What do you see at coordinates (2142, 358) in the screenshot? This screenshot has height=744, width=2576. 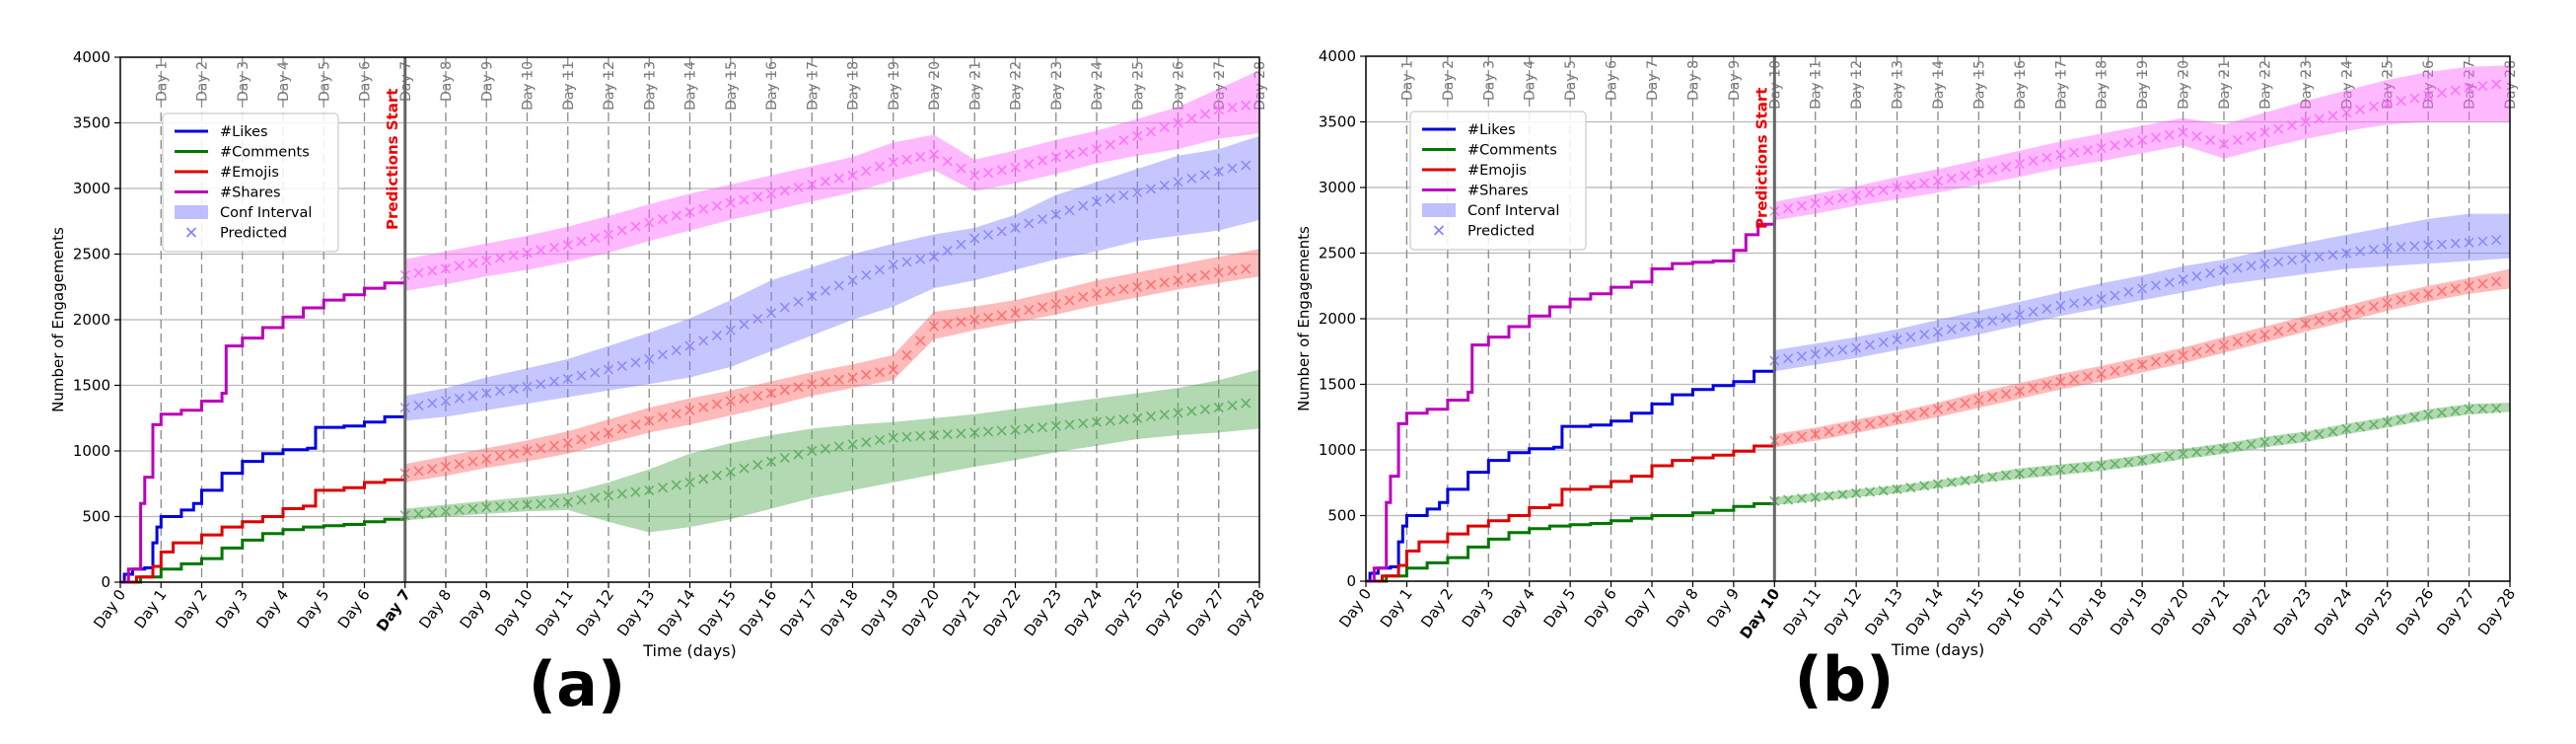 I see `conf-band-emojis` at bounding box center [2142, 358].